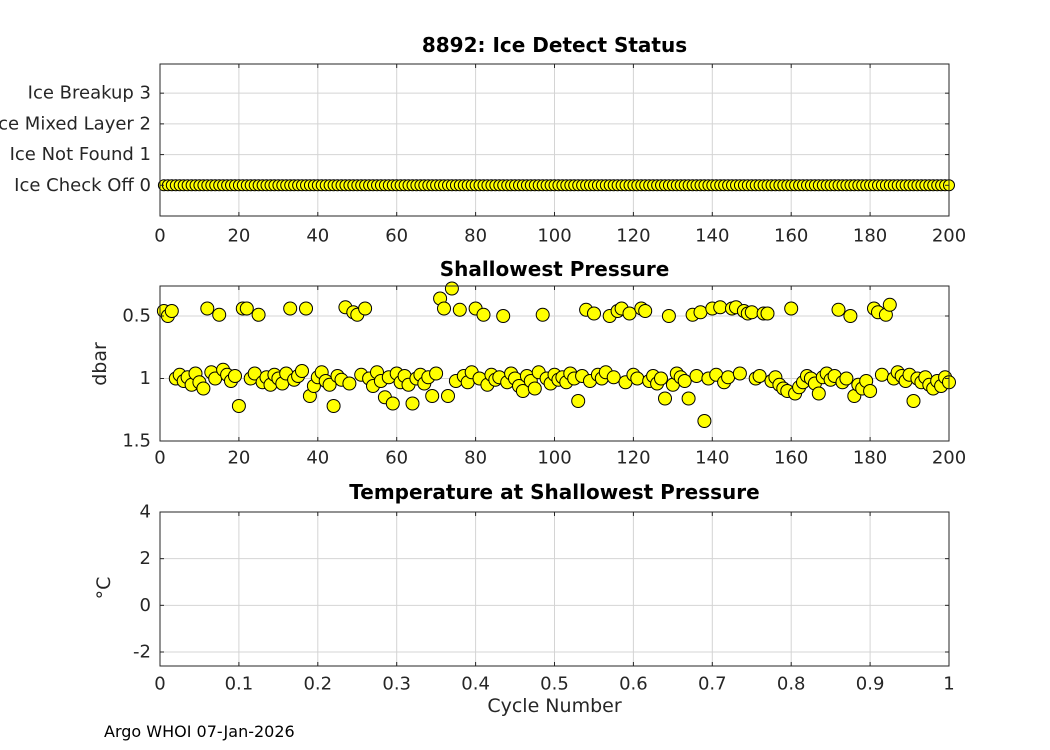  What do you see at coordinates (136, 441) in the screenshot?
I see `svg-text: 1.5` at bounding box center [136, 441].